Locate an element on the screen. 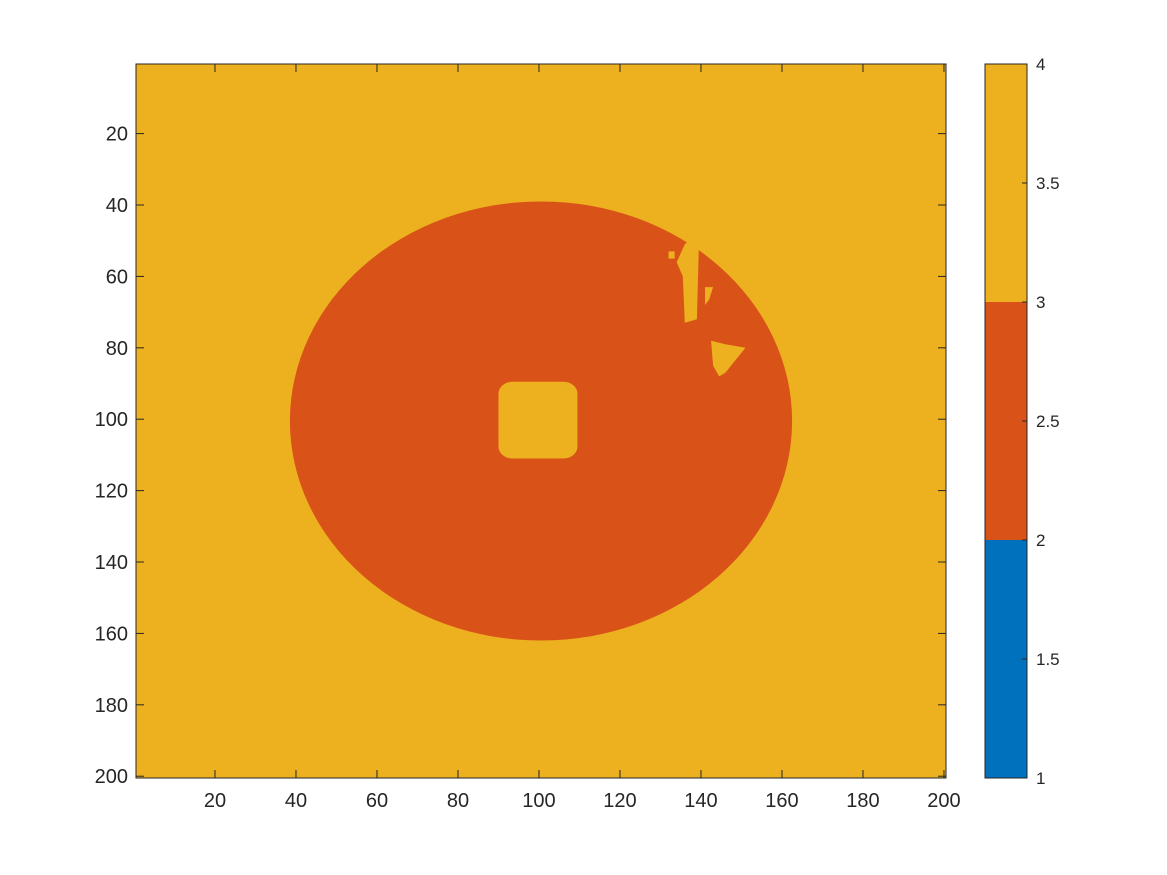  colorbar: 1 1.5 2 2.5 3 3.5 4 is located at coordinates (1022, 421).